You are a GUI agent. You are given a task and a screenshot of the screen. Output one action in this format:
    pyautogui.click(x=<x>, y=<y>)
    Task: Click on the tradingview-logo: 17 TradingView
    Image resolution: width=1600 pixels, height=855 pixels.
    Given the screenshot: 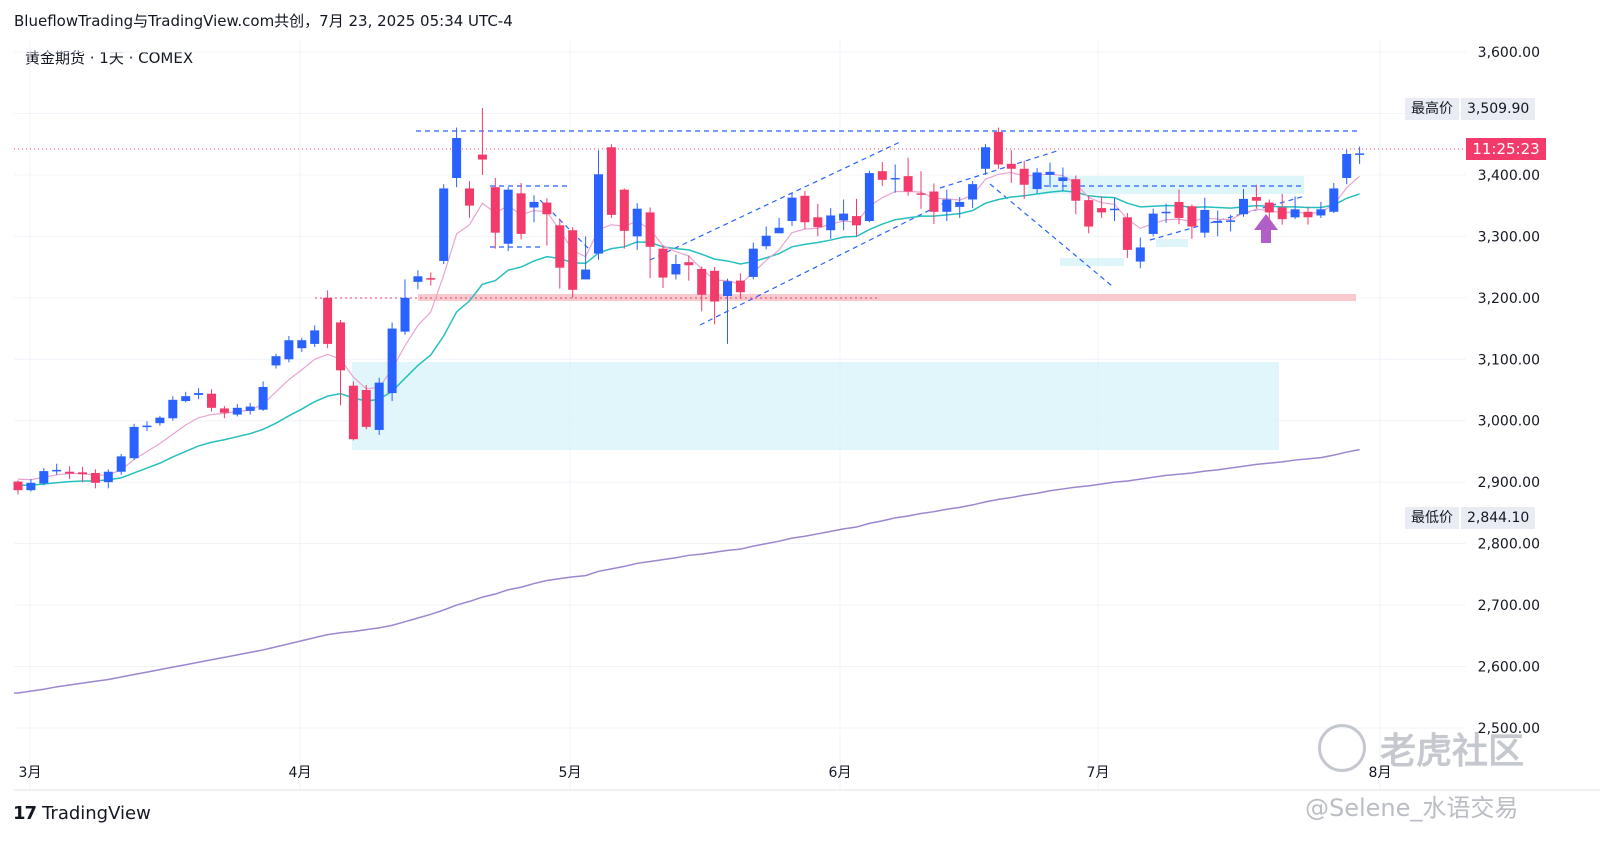 What is the action you would take?
    pyautogui.click(x=82, y=813)
    